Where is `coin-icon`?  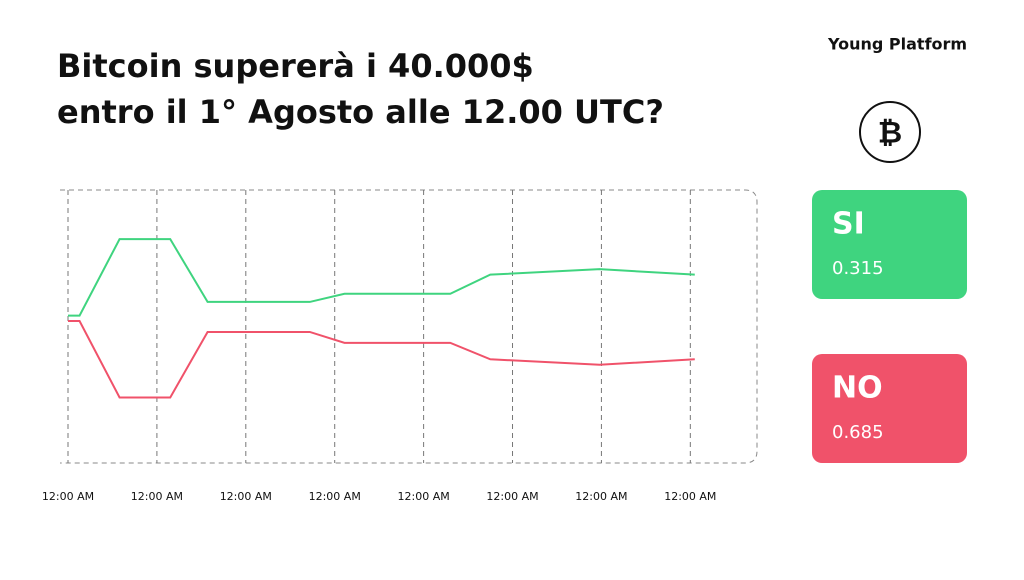
coin-icon is located at coordinates (890, 132).